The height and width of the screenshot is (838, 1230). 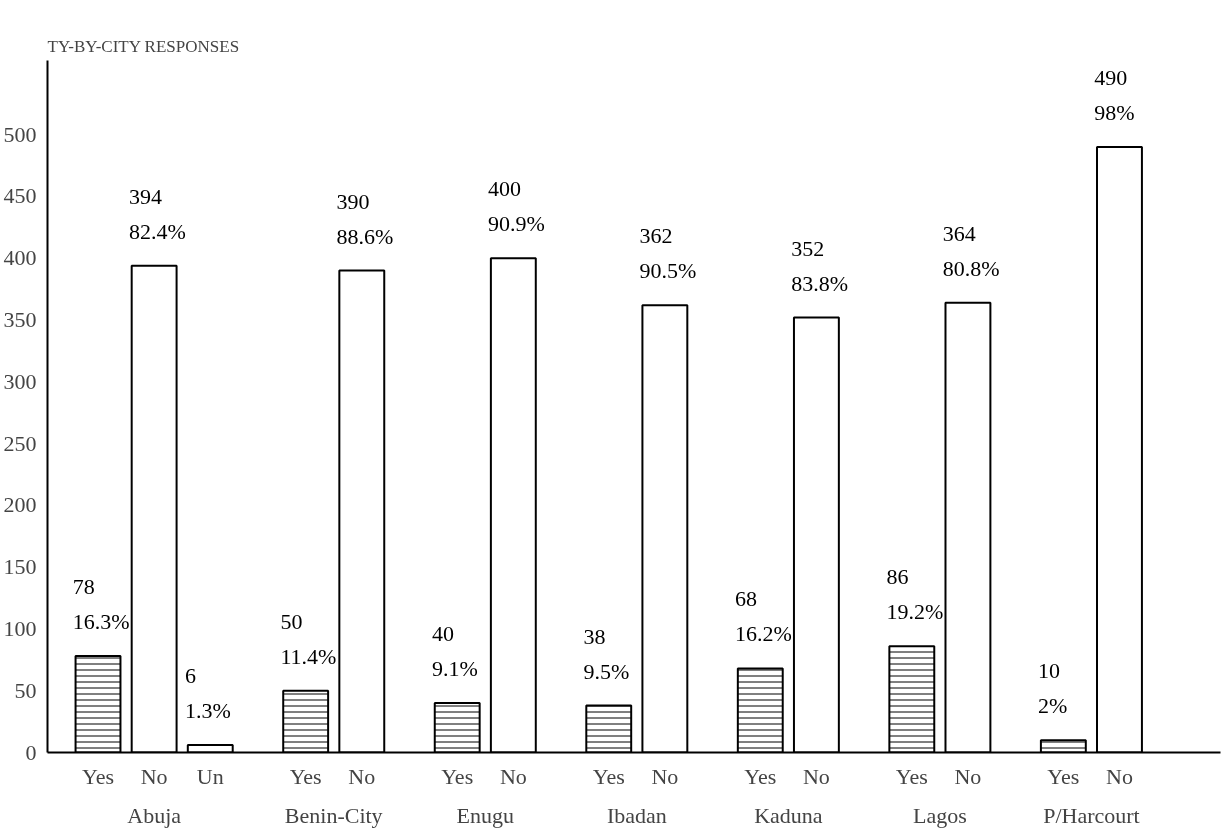 I want to click on x-tick-label: Enugu, so click(x=485, y=815).